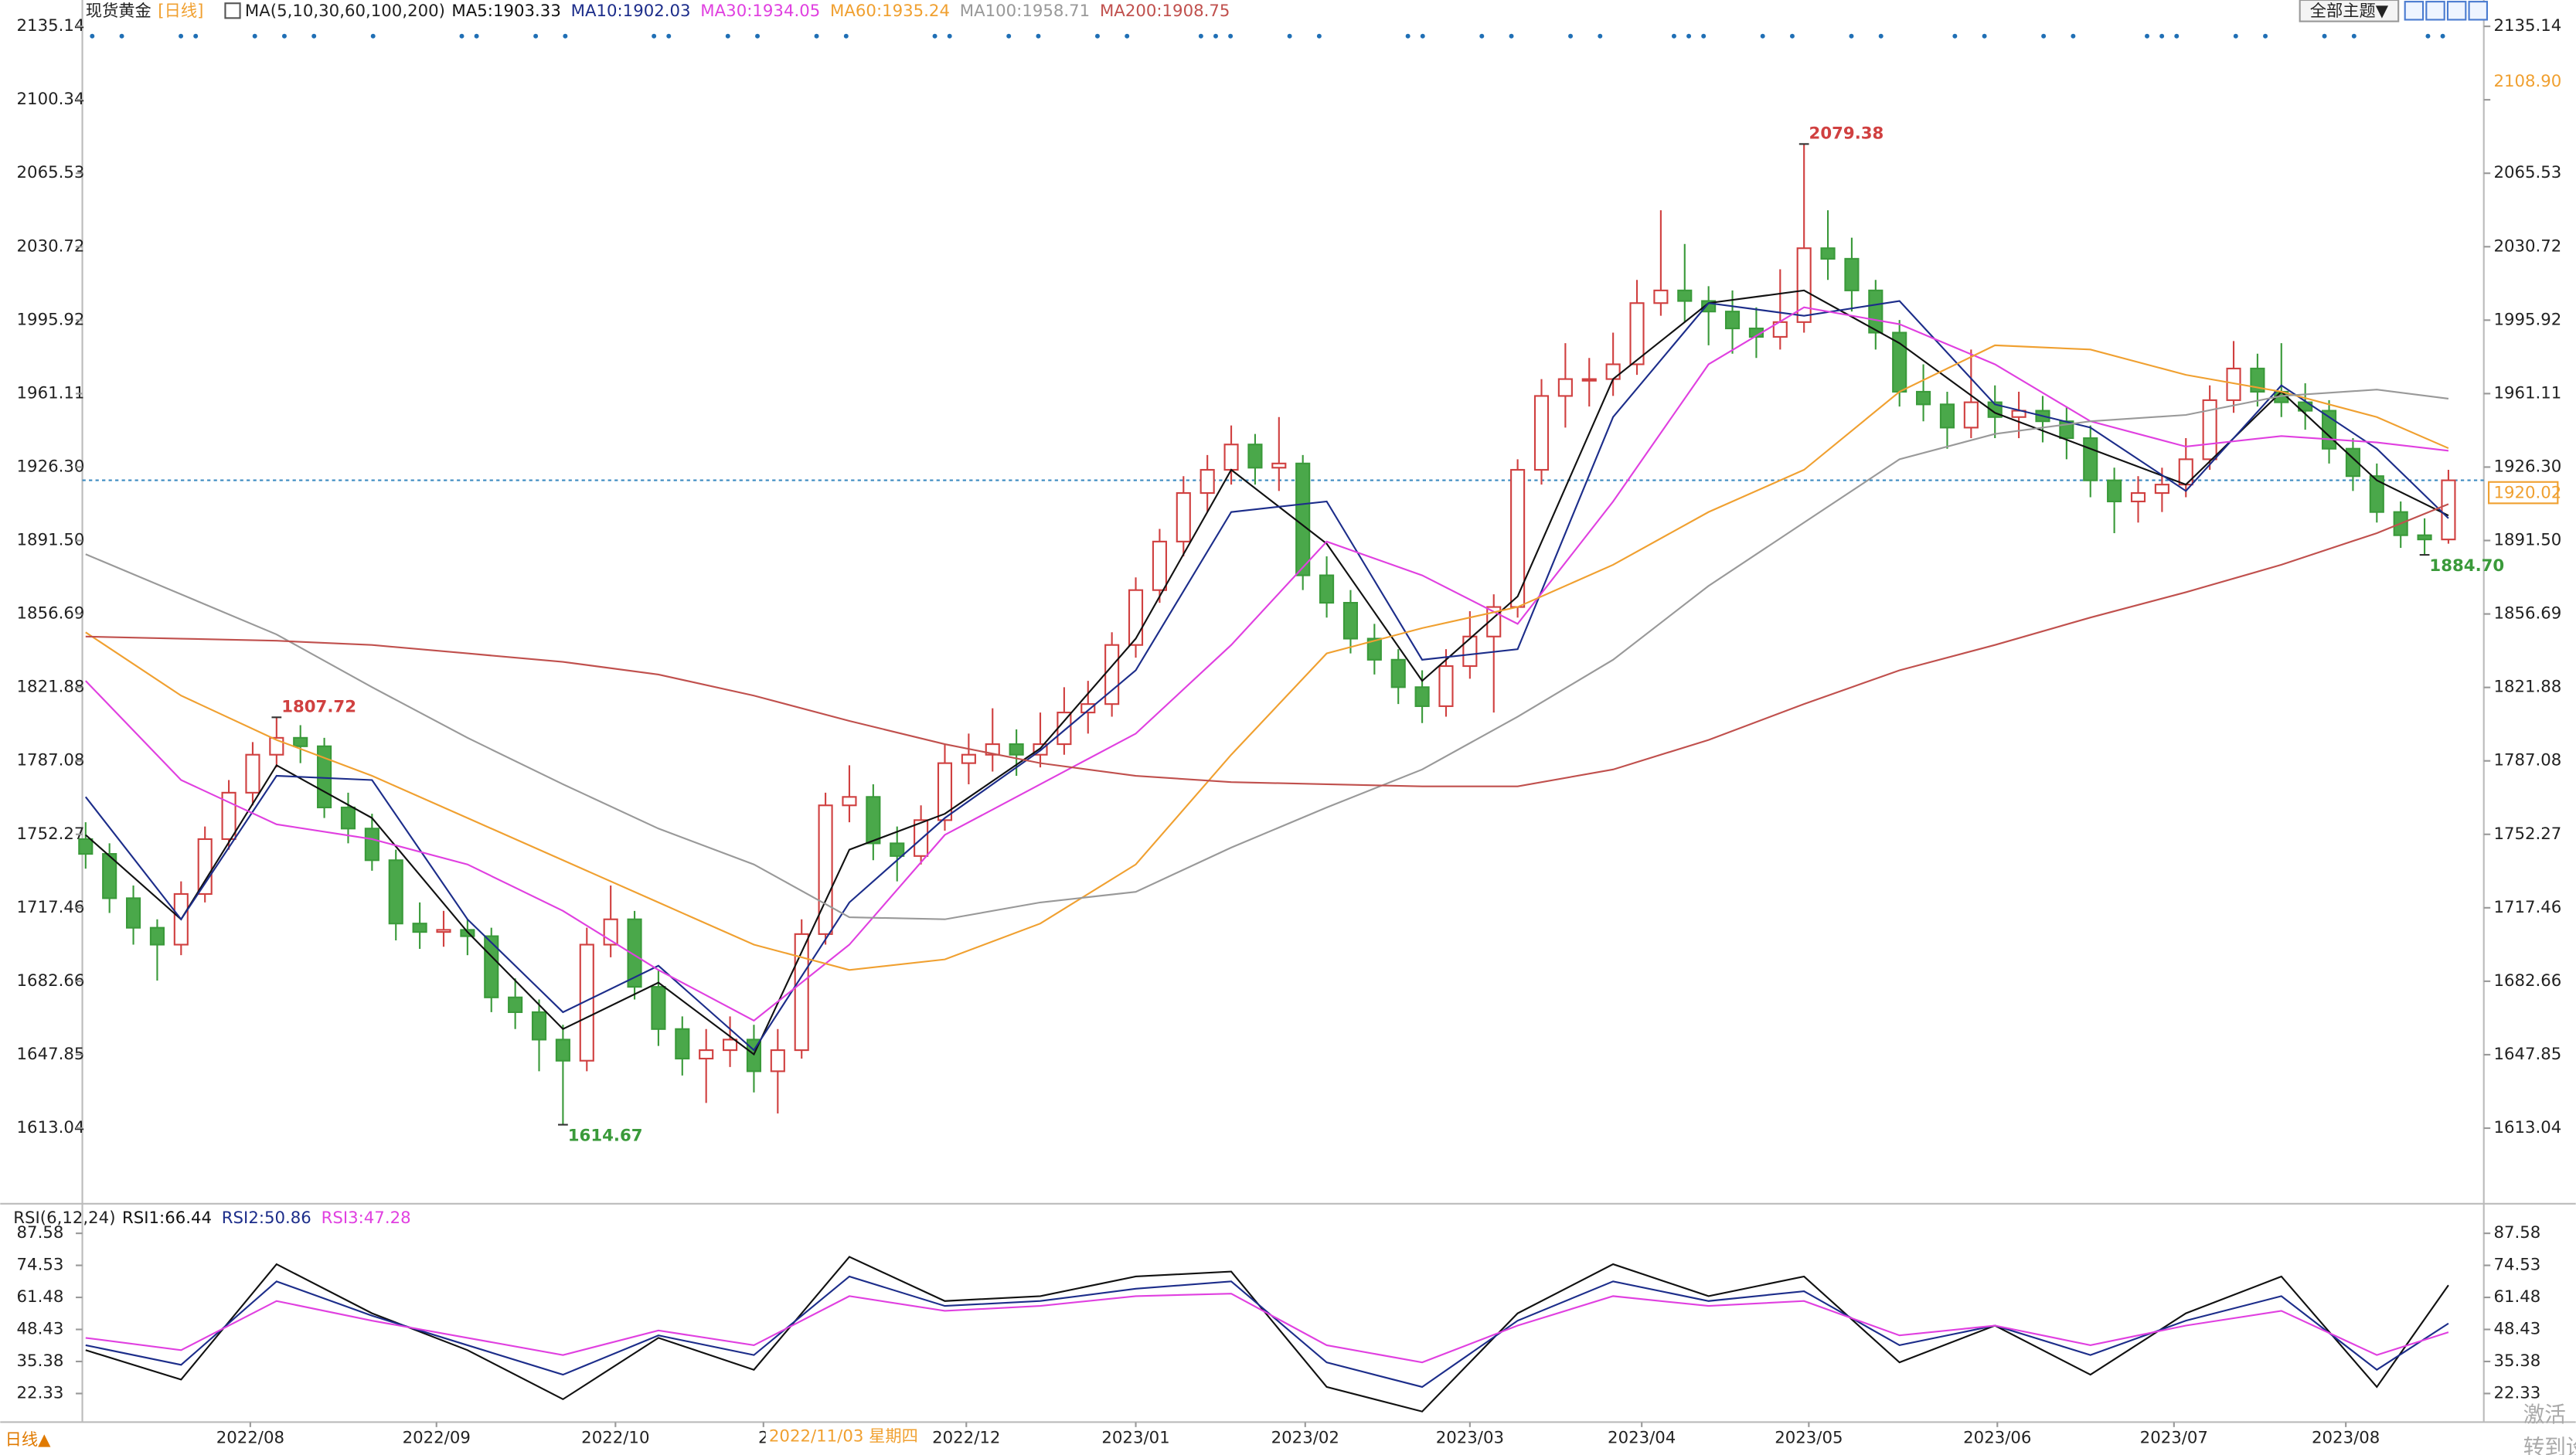 The width and height of the screenshot is (2576, 1455). I want to click on y-tick-label-right: 1961.11, so click(2527, 393).